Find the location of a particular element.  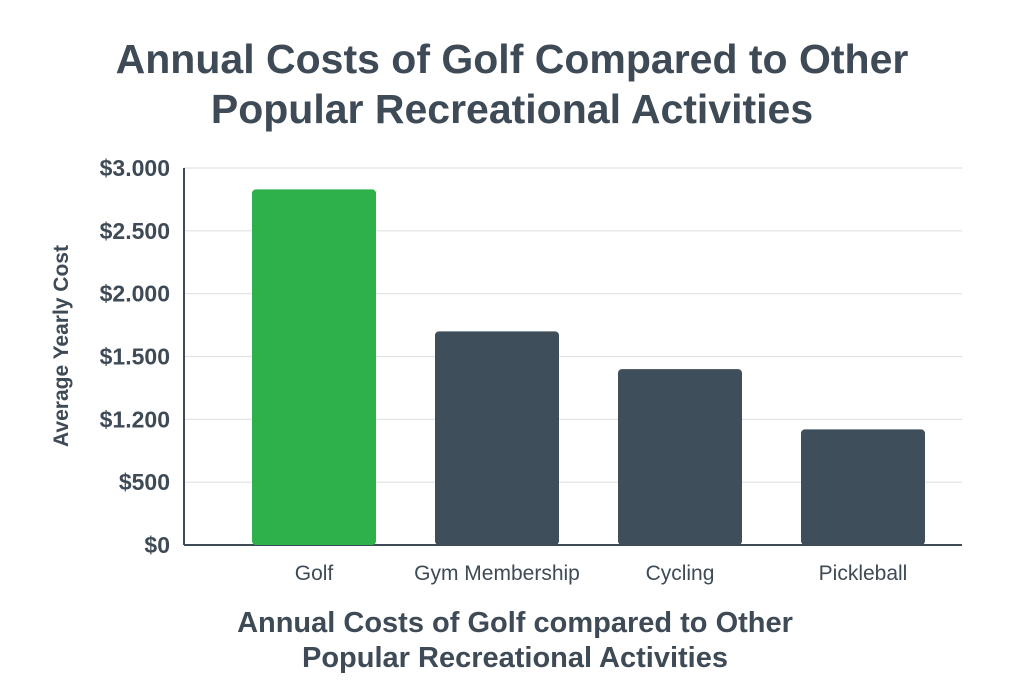

x-tick-label: Cycling is located at coordinates (680, 573).